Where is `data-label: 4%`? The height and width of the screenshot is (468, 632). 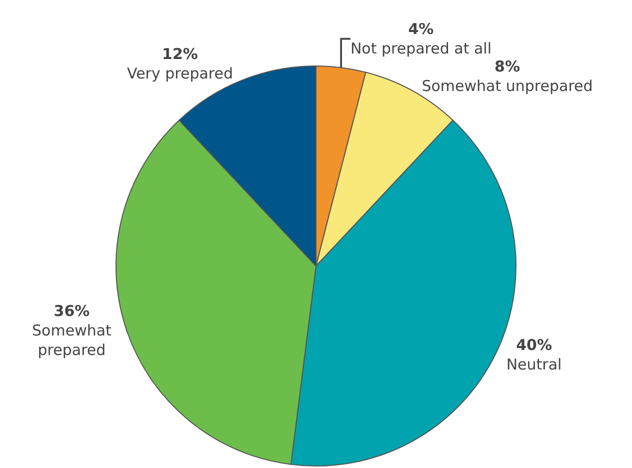
data-label: 4% is located at coordinates (421, 29).